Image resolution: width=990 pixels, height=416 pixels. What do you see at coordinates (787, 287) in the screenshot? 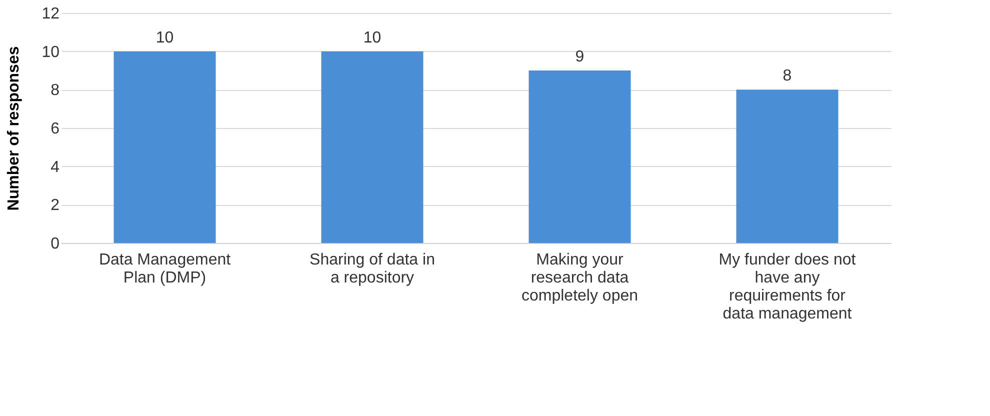
I see `x-tick-label: My funder does not have any requirements for data management` at bounding box center [787, 287].